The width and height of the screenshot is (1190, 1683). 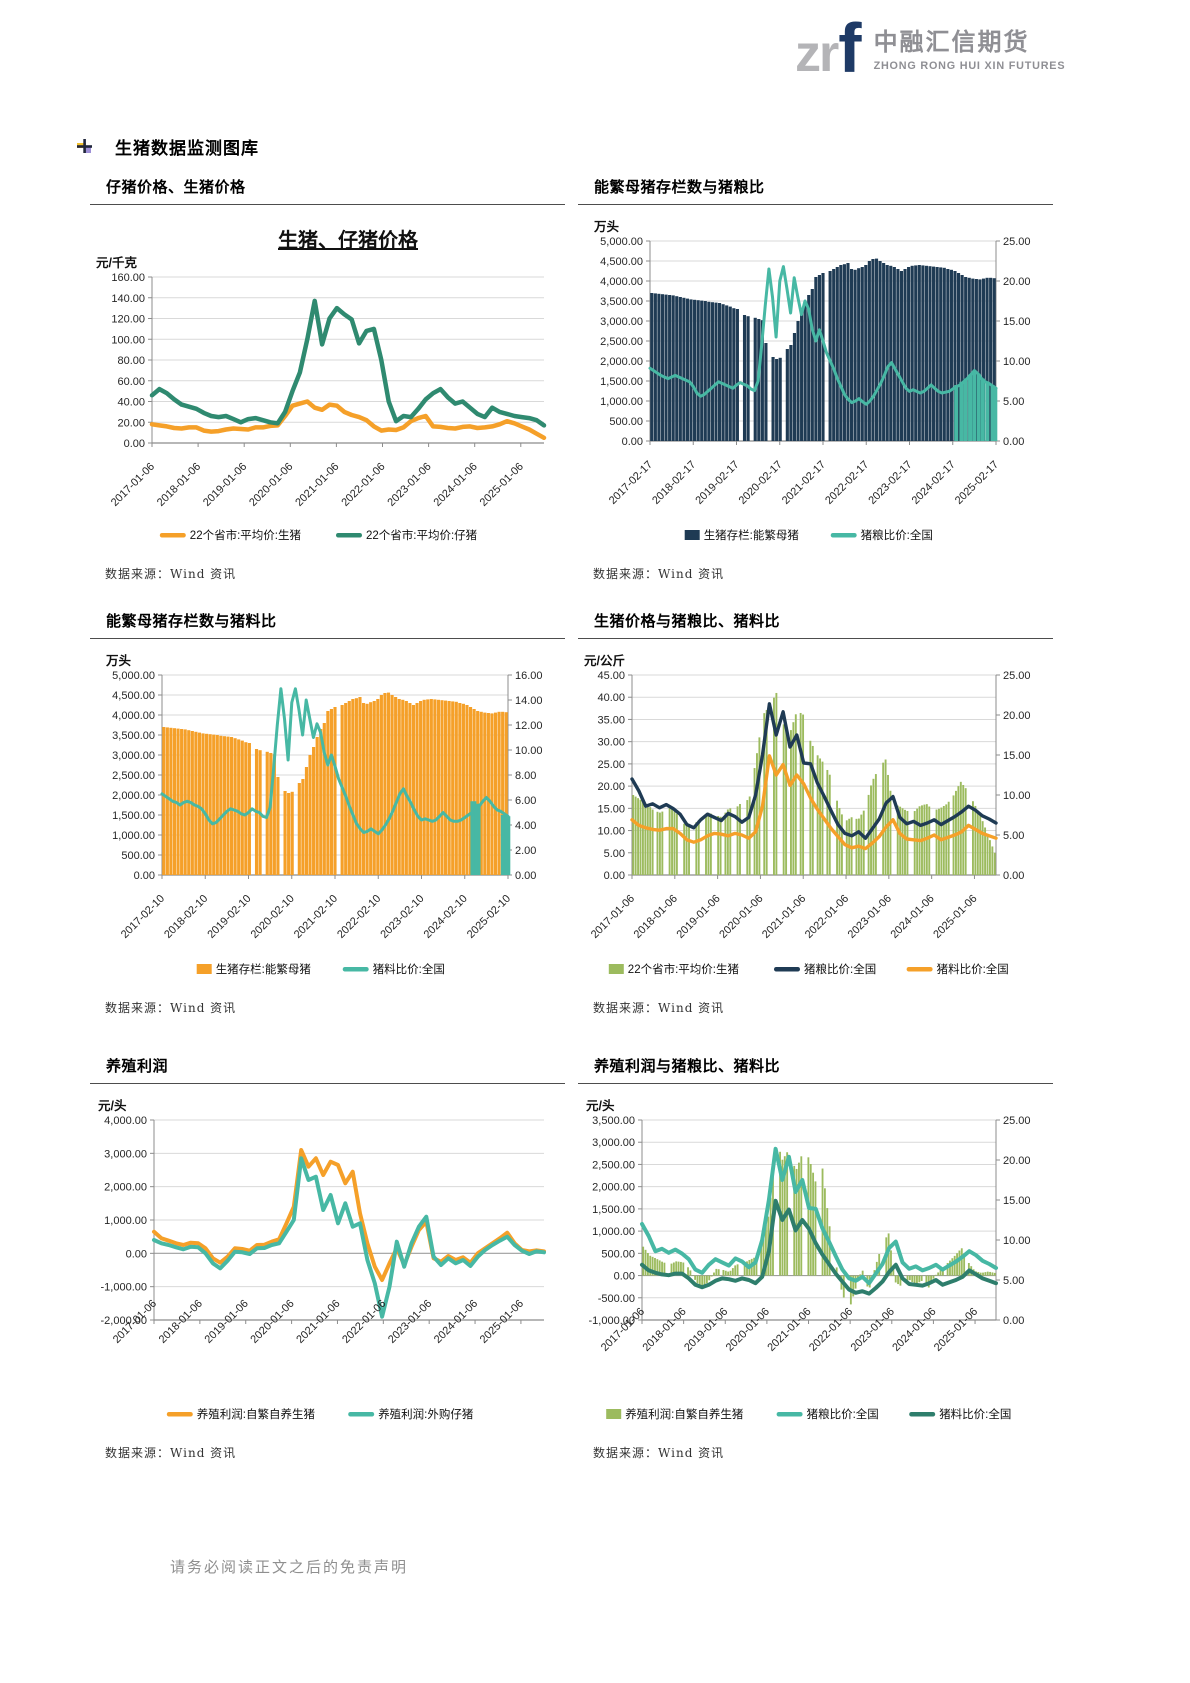 What do you see at coordinates (422, 535) in the screenshot?
I see `svg-text: 22个省市:平均价:仔猪` at bounding box center [422, 535].